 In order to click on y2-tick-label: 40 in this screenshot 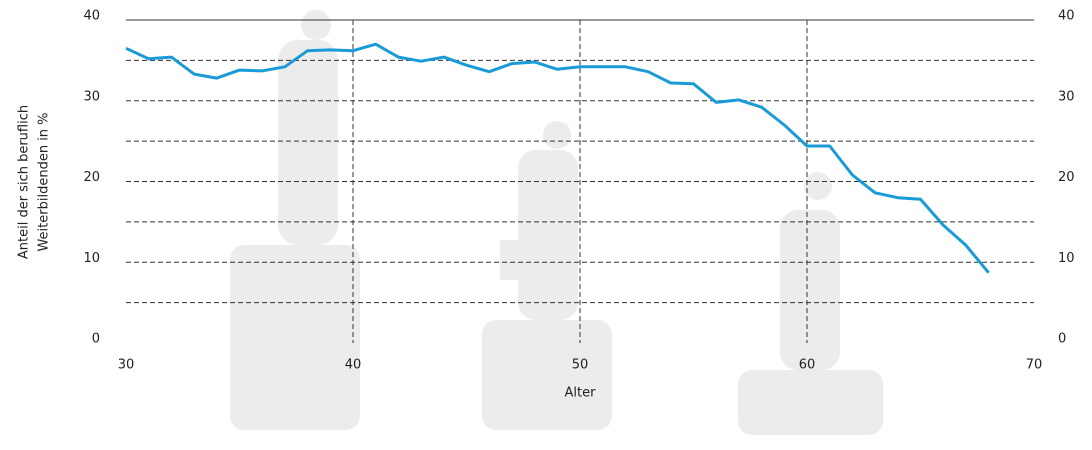, I will do `click(1066, 16)`.